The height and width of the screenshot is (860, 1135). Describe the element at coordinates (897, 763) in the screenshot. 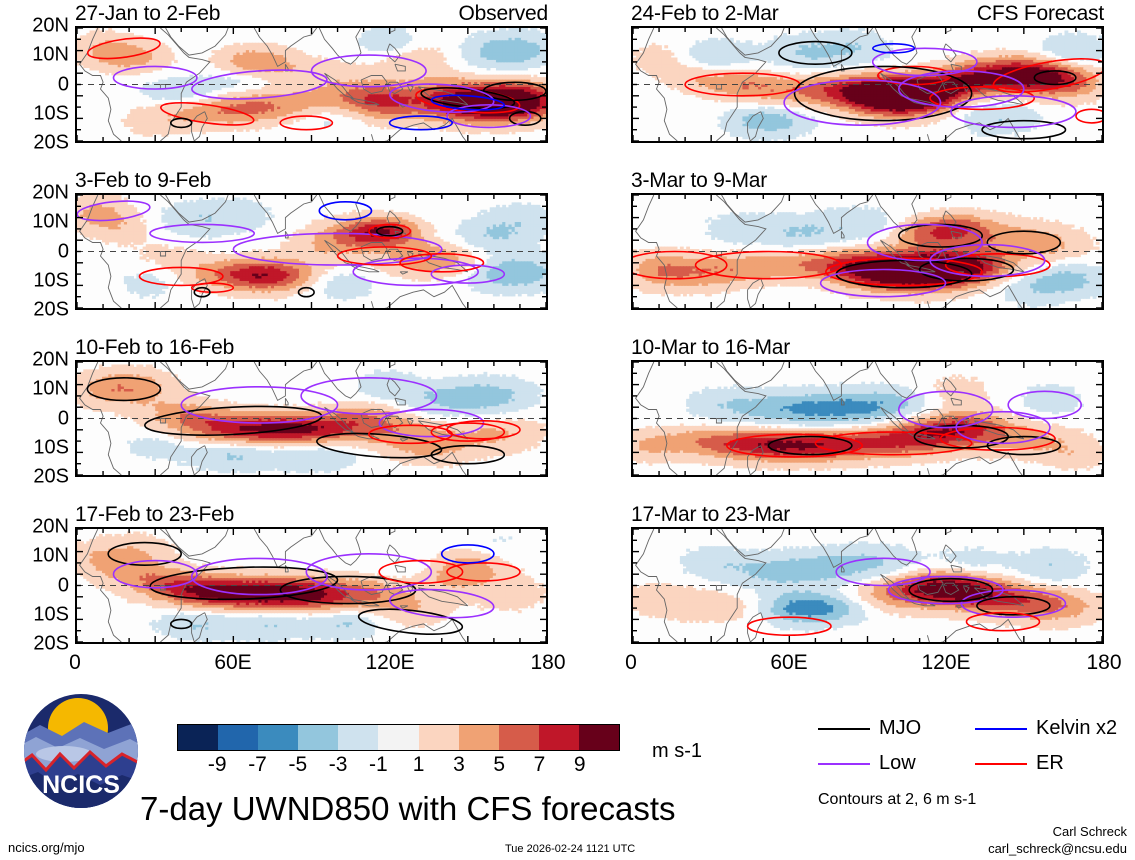

I see `legend-label-low: Low` at that location.